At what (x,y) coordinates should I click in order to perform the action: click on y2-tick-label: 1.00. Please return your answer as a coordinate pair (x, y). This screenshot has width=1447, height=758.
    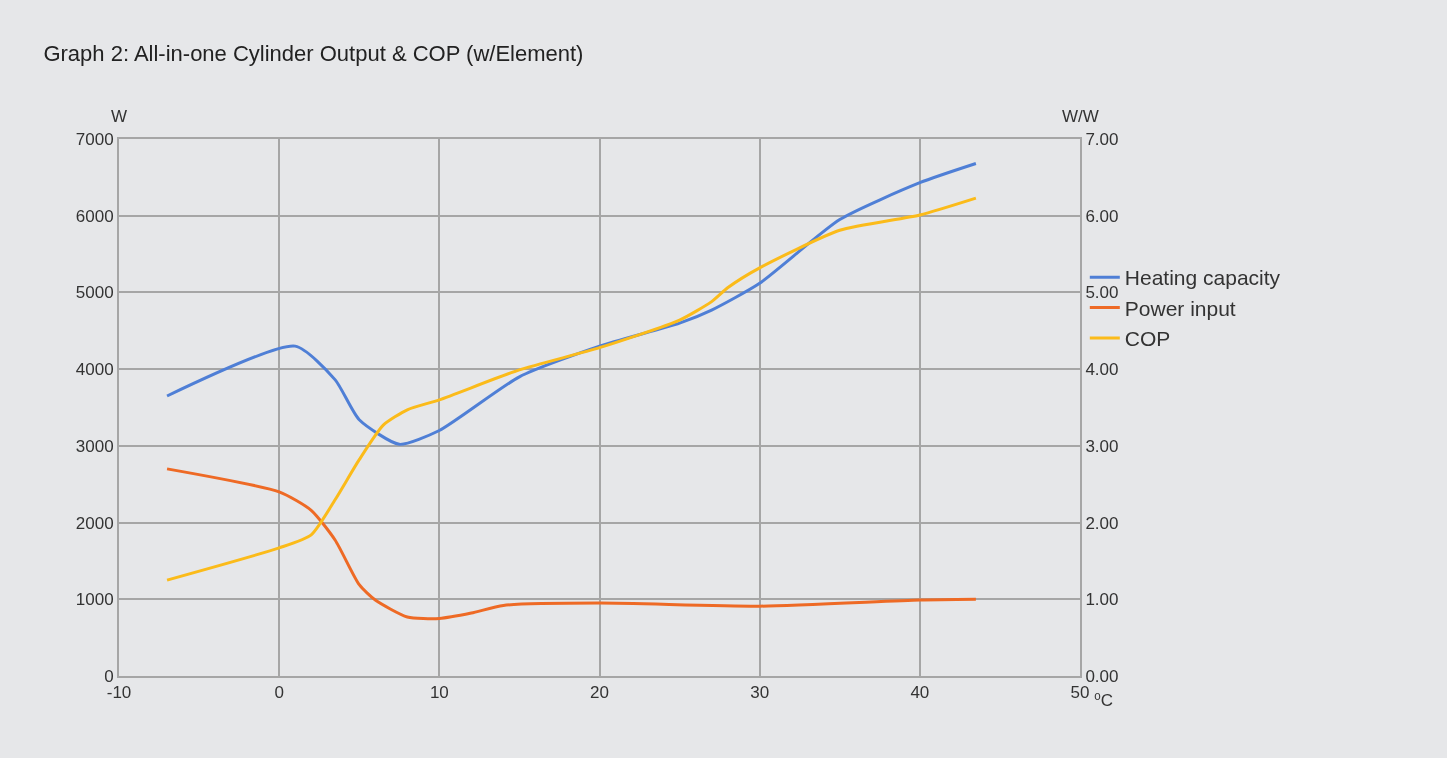
    Looking at the image, I should click on (1102, 600).